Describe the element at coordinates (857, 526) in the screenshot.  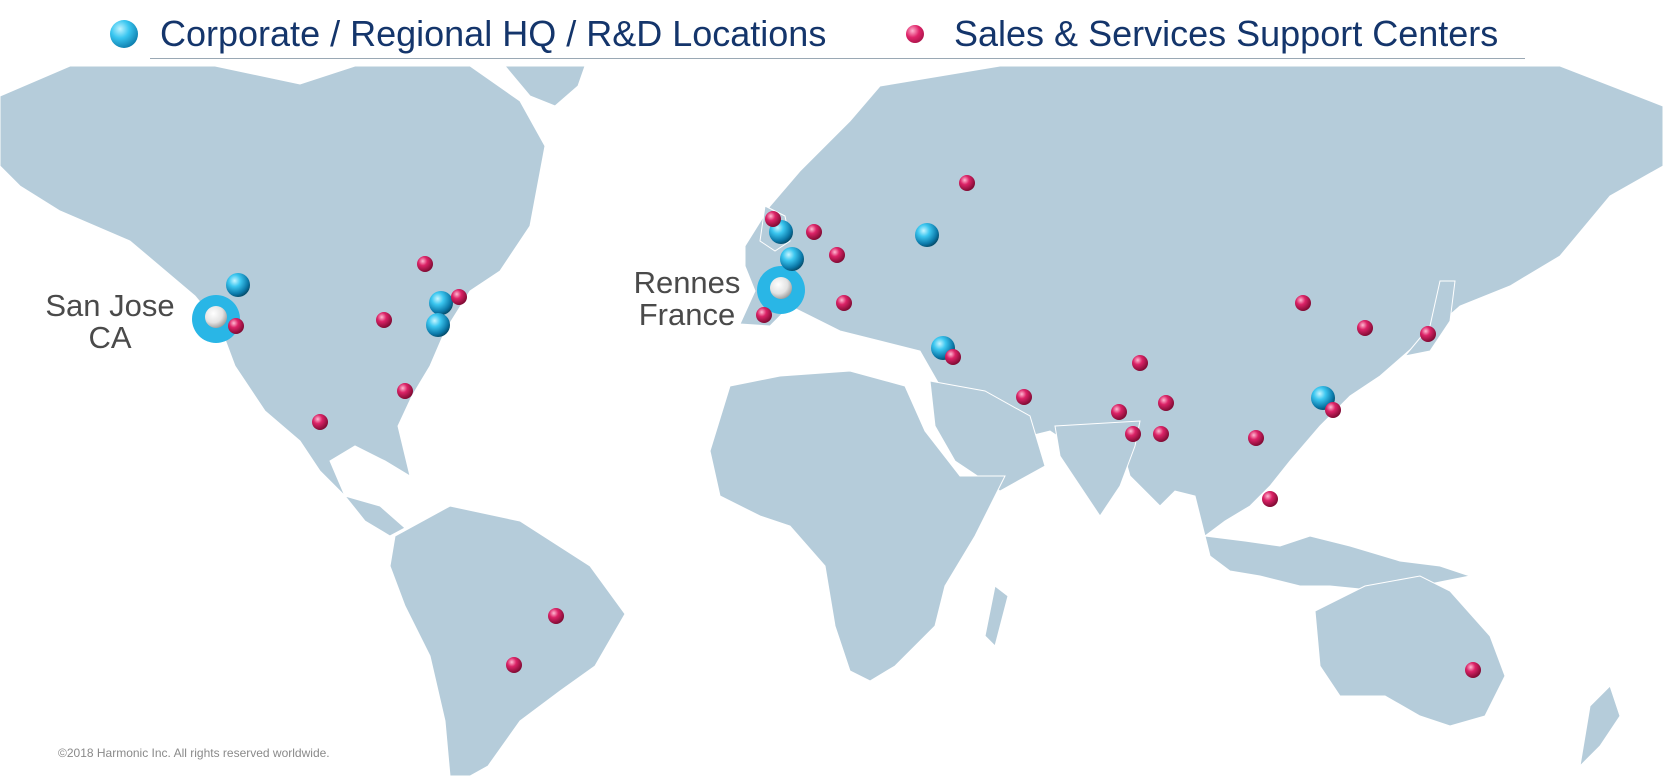
I see `africa` at that location.